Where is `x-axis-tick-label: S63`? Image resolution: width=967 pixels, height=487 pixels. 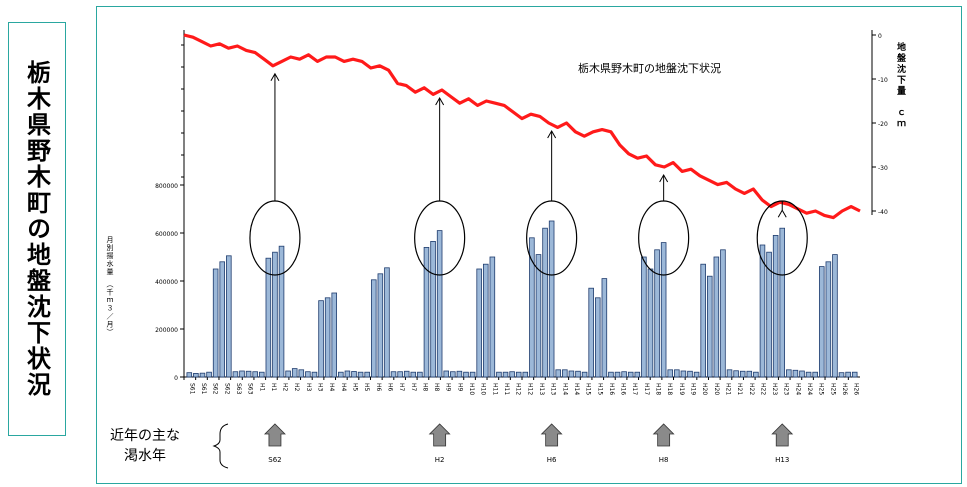
x-axis-tick-label: S63 is located at coordinates (238, 389).